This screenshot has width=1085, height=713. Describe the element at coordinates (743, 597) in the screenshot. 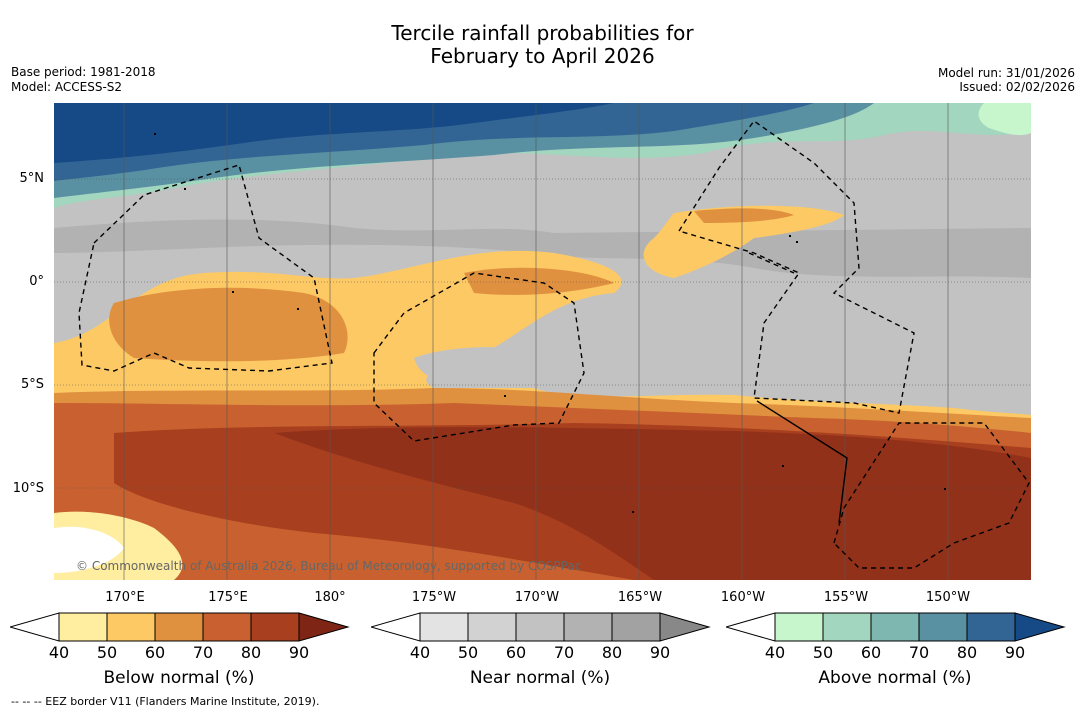

I see `lon-label-160w: 160°W` at that location.